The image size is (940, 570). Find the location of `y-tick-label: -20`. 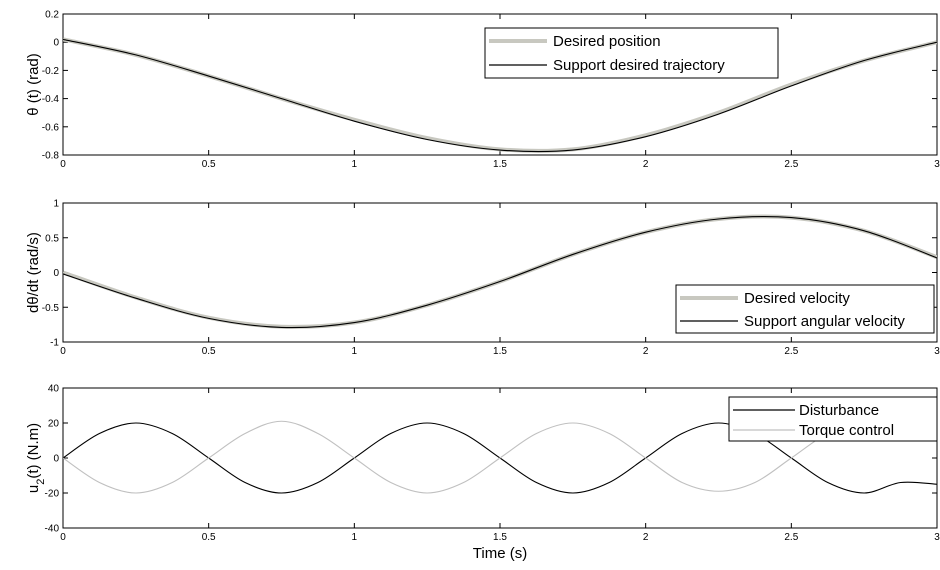

y-tick-label: -20 is located at coordinates (52, 494).